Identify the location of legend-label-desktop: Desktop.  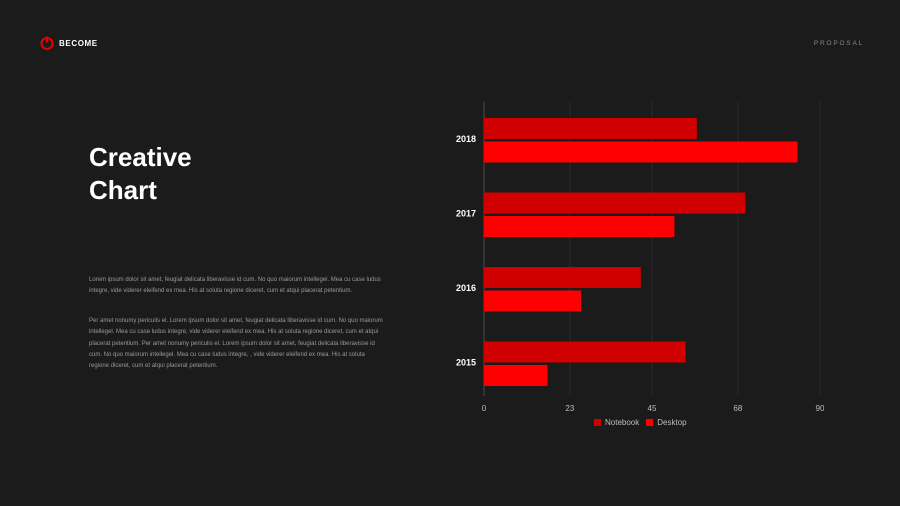
(672, 422).